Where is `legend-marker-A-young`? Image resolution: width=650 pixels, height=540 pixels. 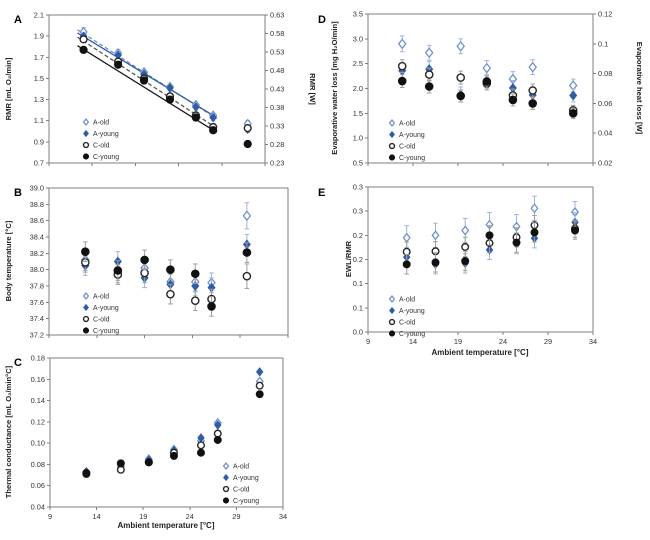
legend-marker-A-young is located at coordinates (226, 477).